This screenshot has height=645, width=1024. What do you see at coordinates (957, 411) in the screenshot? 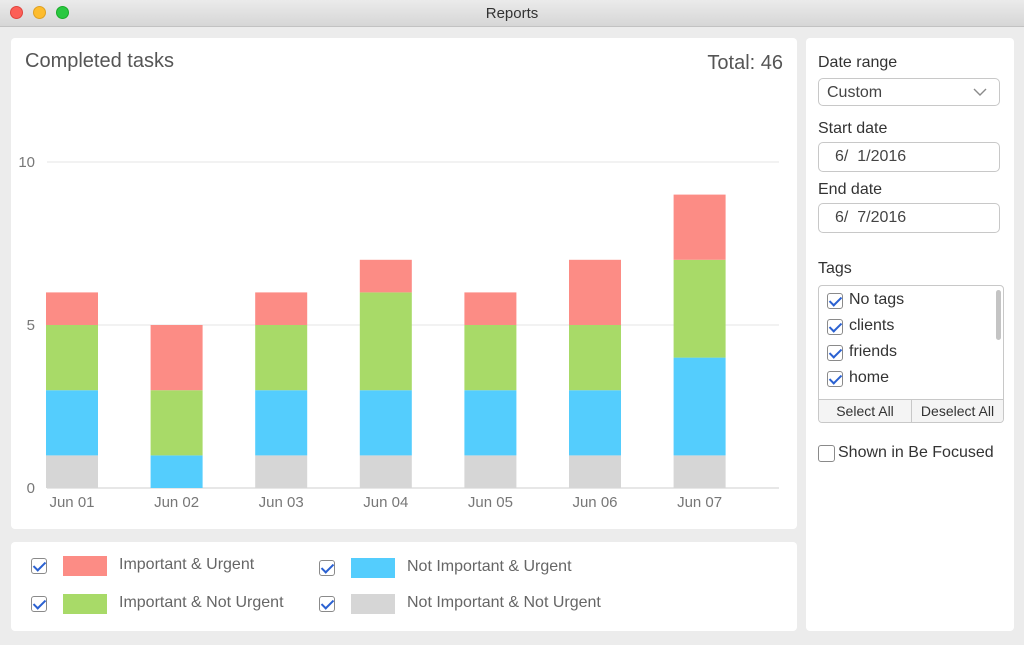
I see `deselect-all-button: Deselect All` at bounding box center [957, 411].